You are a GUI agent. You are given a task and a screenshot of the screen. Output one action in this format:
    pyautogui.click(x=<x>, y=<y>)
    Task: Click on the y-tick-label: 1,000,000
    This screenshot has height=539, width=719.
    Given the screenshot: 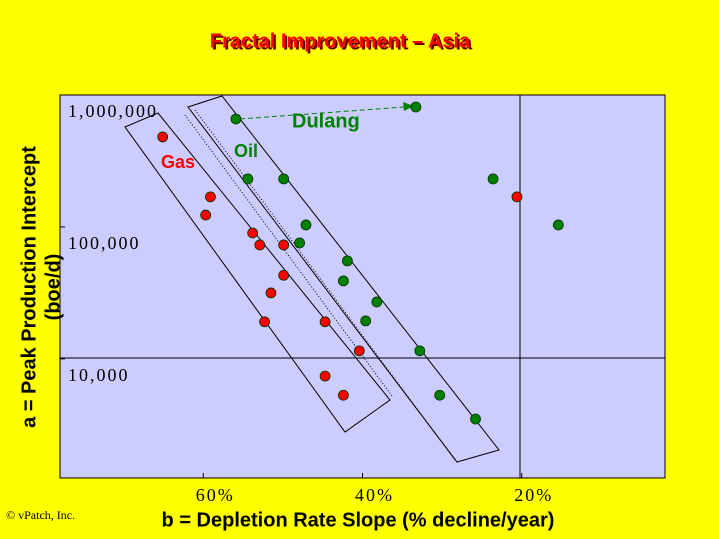 What is the action you would take?
    pyautogui.click(x=113, y=111)
    